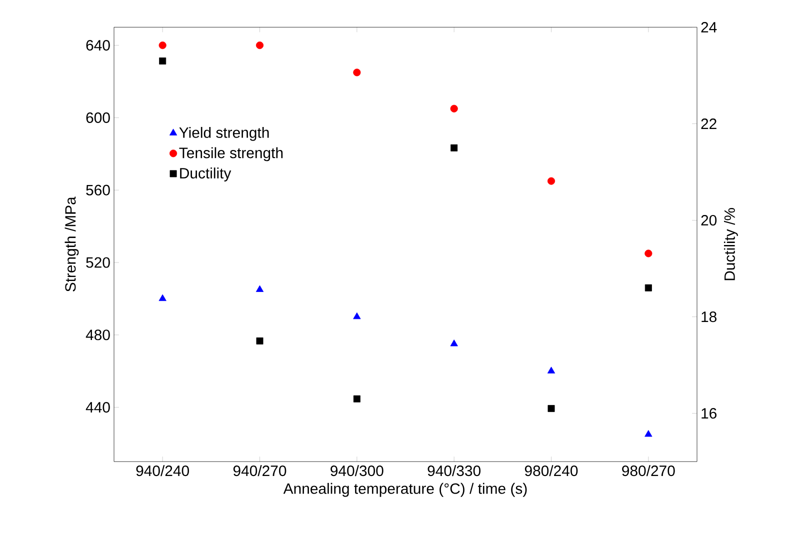 This screenshot has height=533, width=785. What do you see at coordinates (709, 413) in the screenshot?
I see `y2-tick-label: 16` at bounding box center [709, 413].